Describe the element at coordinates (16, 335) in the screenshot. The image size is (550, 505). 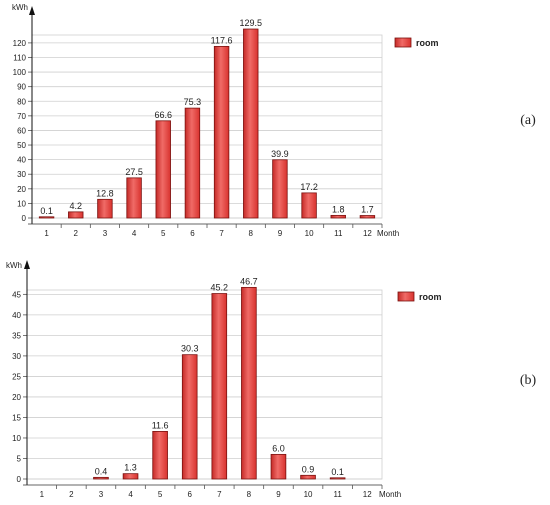
I see `y-tick-label: 35` at that location.